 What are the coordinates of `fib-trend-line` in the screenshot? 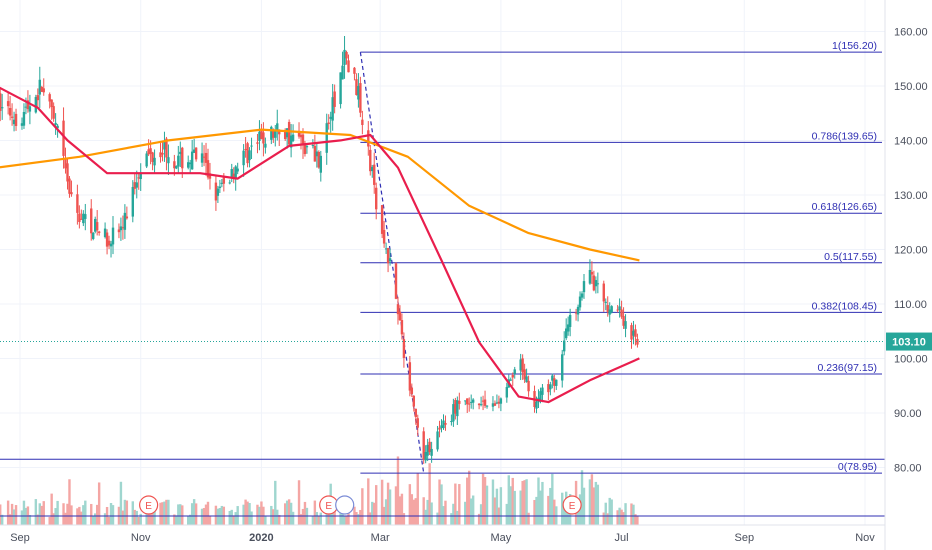 It's located at (392, 263).